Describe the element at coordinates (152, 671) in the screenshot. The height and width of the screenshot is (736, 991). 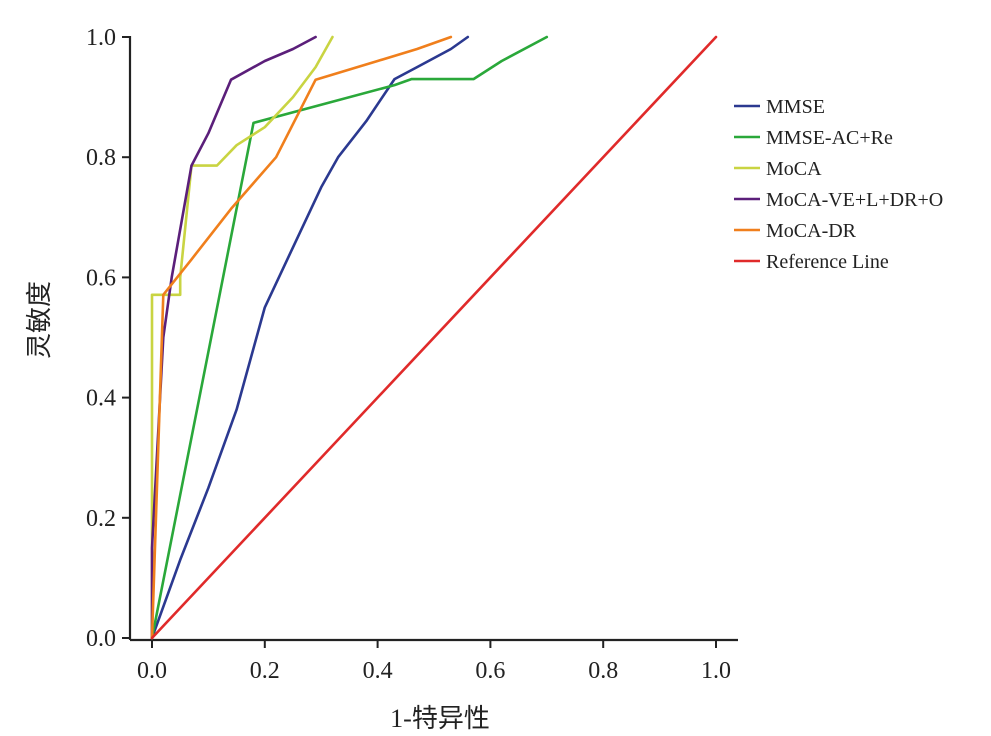
I see `x-tick-label: 0.0` at that location.